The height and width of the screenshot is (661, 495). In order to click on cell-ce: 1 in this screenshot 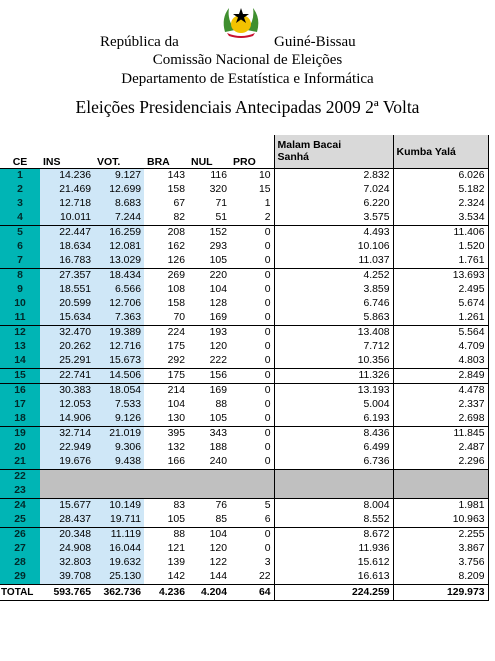, I will do `click(20, 175)`.